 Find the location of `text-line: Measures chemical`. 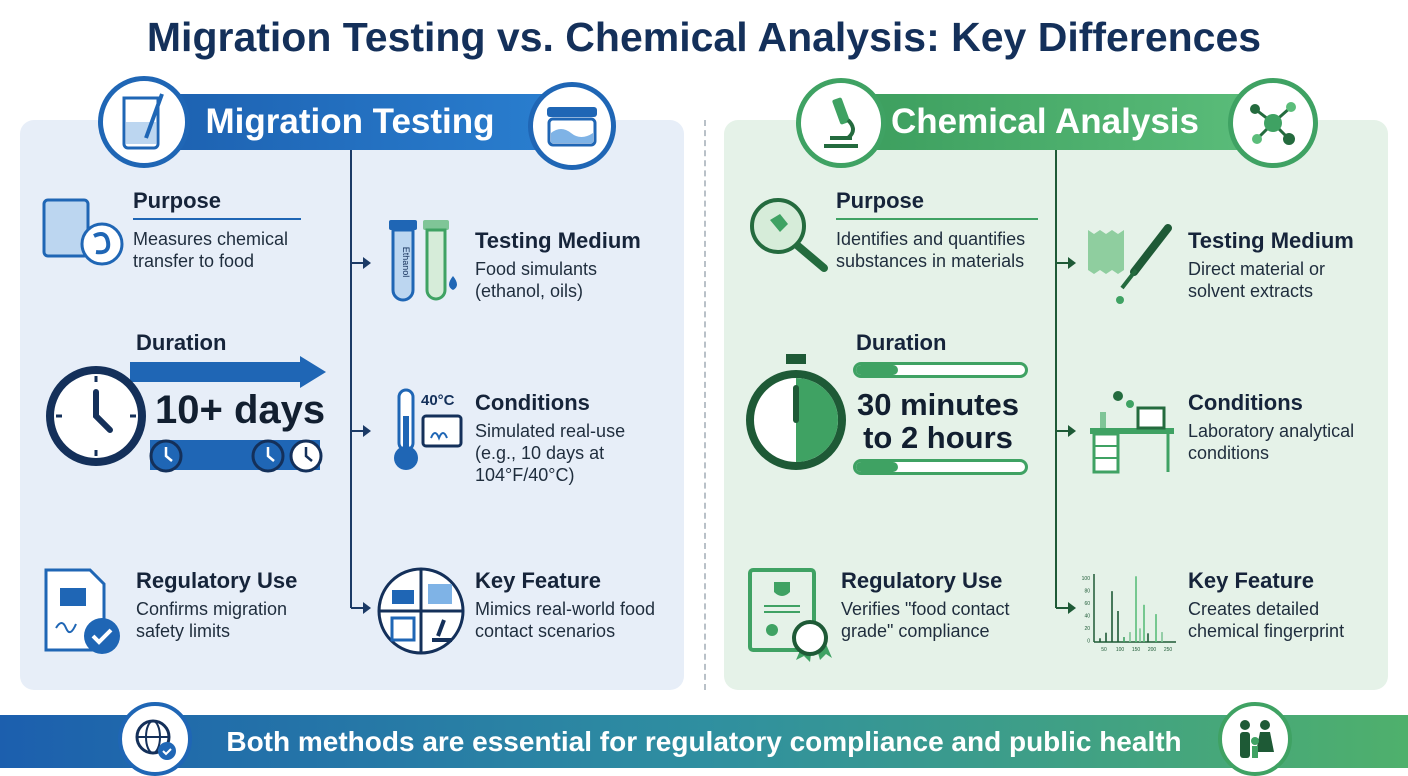

text-line: Measures chemical is located at coordinates (211, 239).